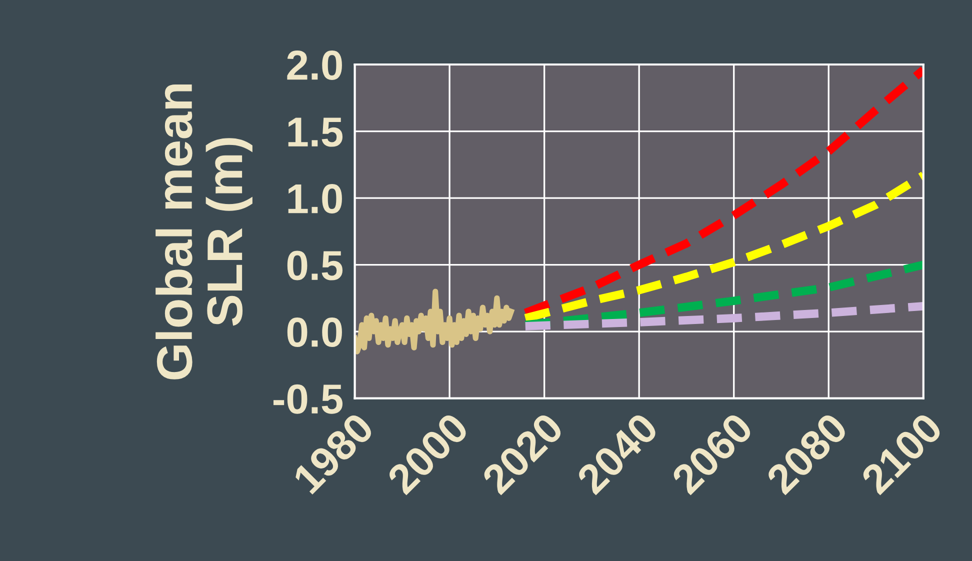  I want to click on y-tick-label: -0.5, so click(308, 399).